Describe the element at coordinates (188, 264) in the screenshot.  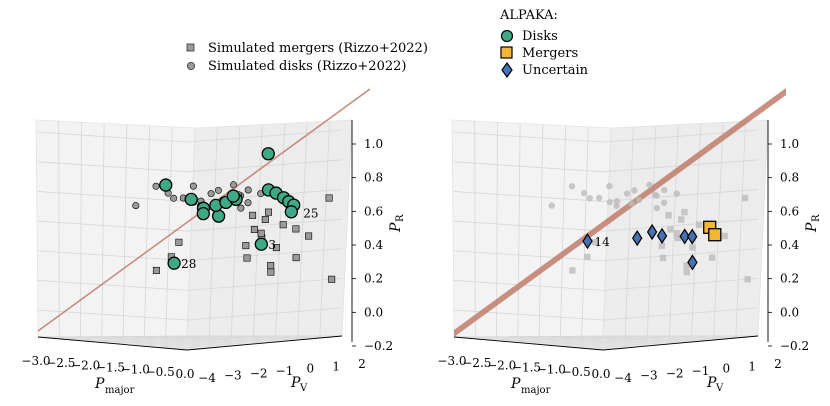
I see `point-annotation: 28` at that location.